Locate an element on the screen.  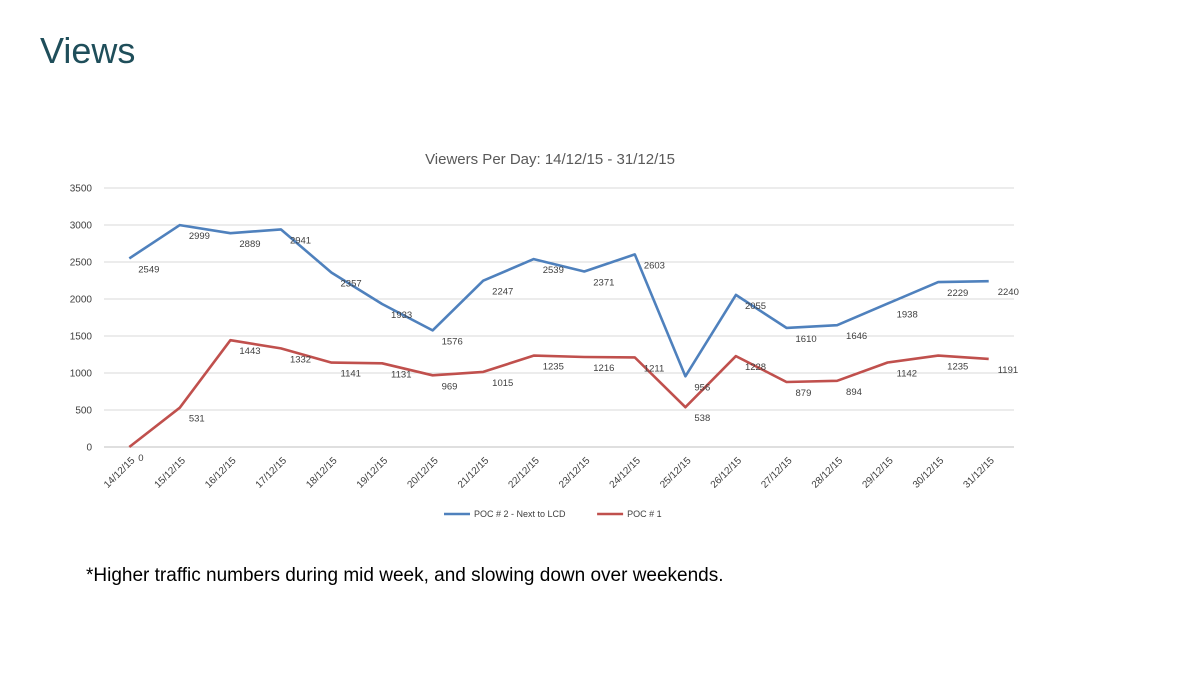
data-label: 531 is located at coordinates (197, 419).